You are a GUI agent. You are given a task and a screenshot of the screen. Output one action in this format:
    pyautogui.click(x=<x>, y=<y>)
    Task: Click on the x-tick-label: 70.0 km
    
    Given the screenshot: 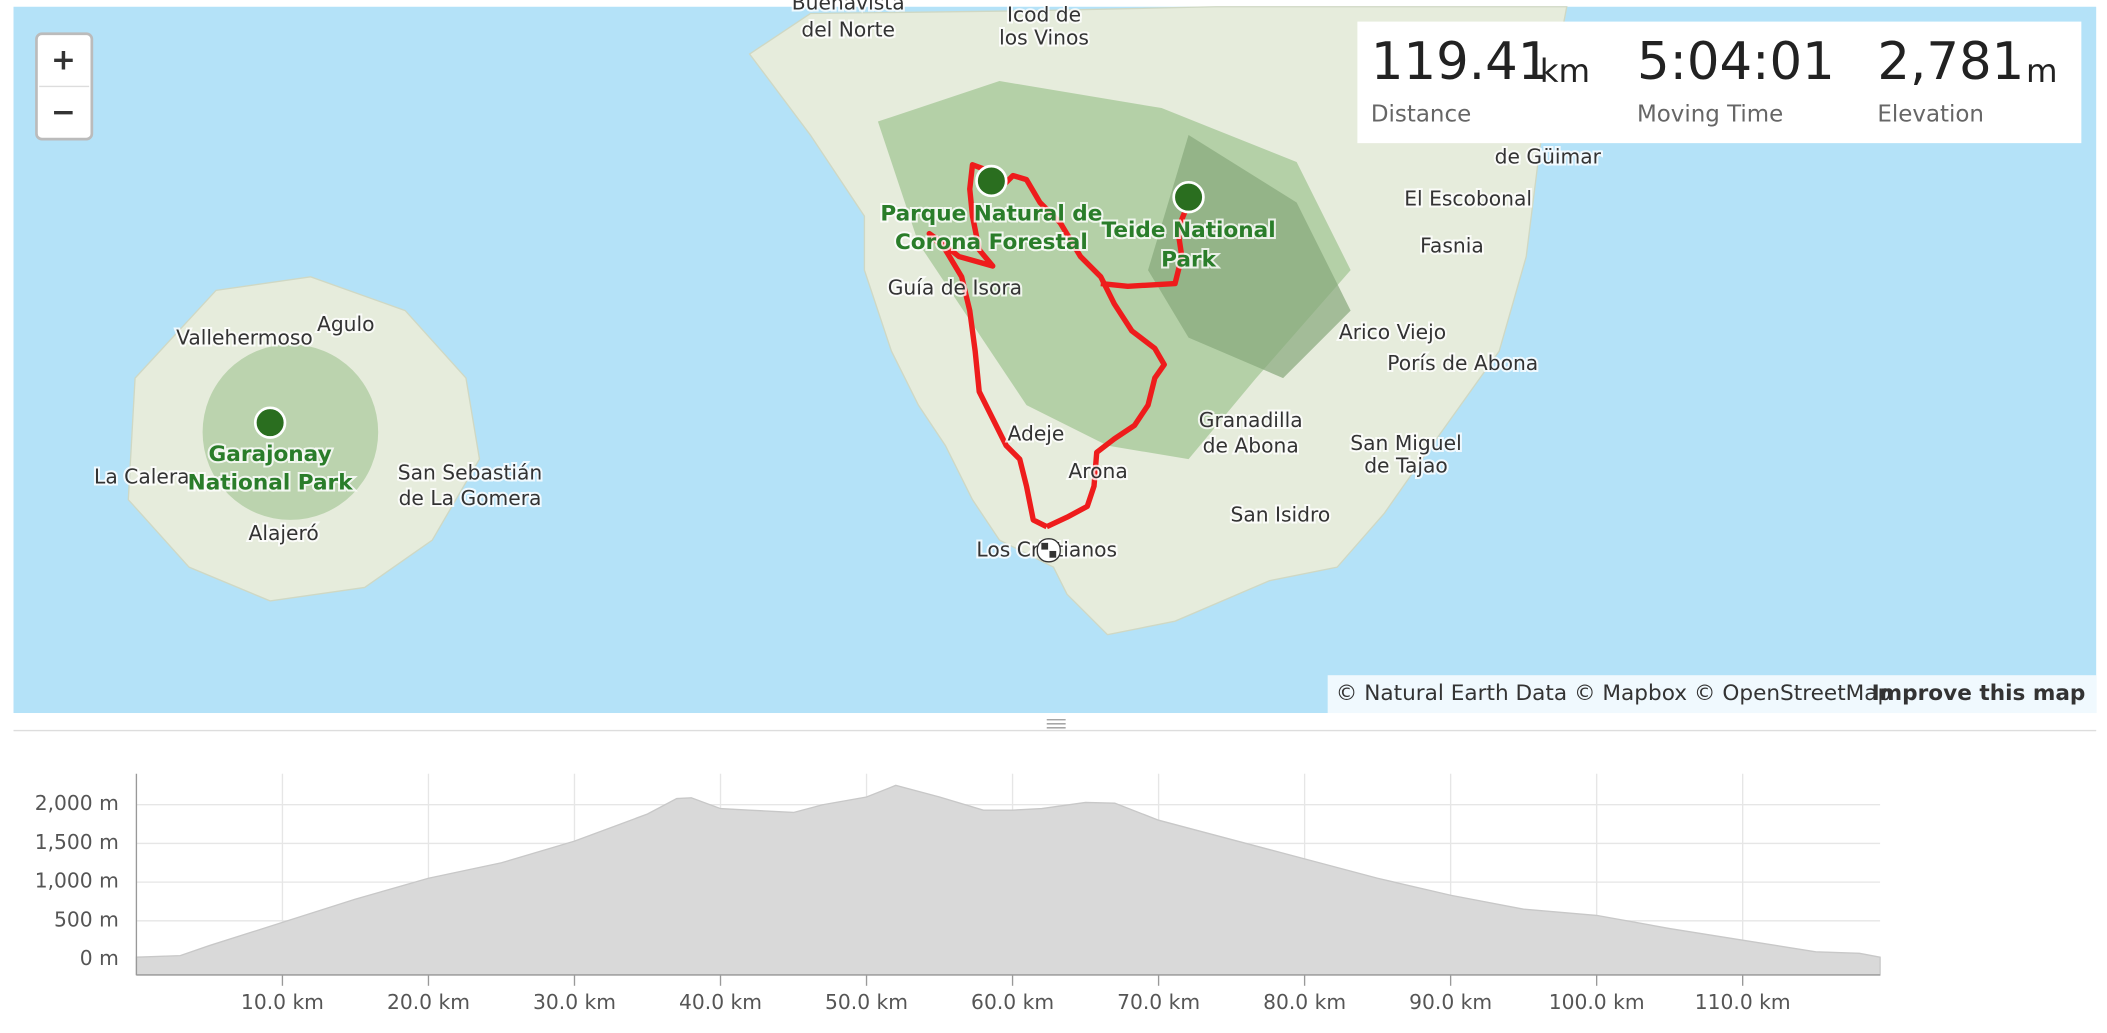 What is the action you would take?
    pyautogui.click(x=1158, y=1002)
    